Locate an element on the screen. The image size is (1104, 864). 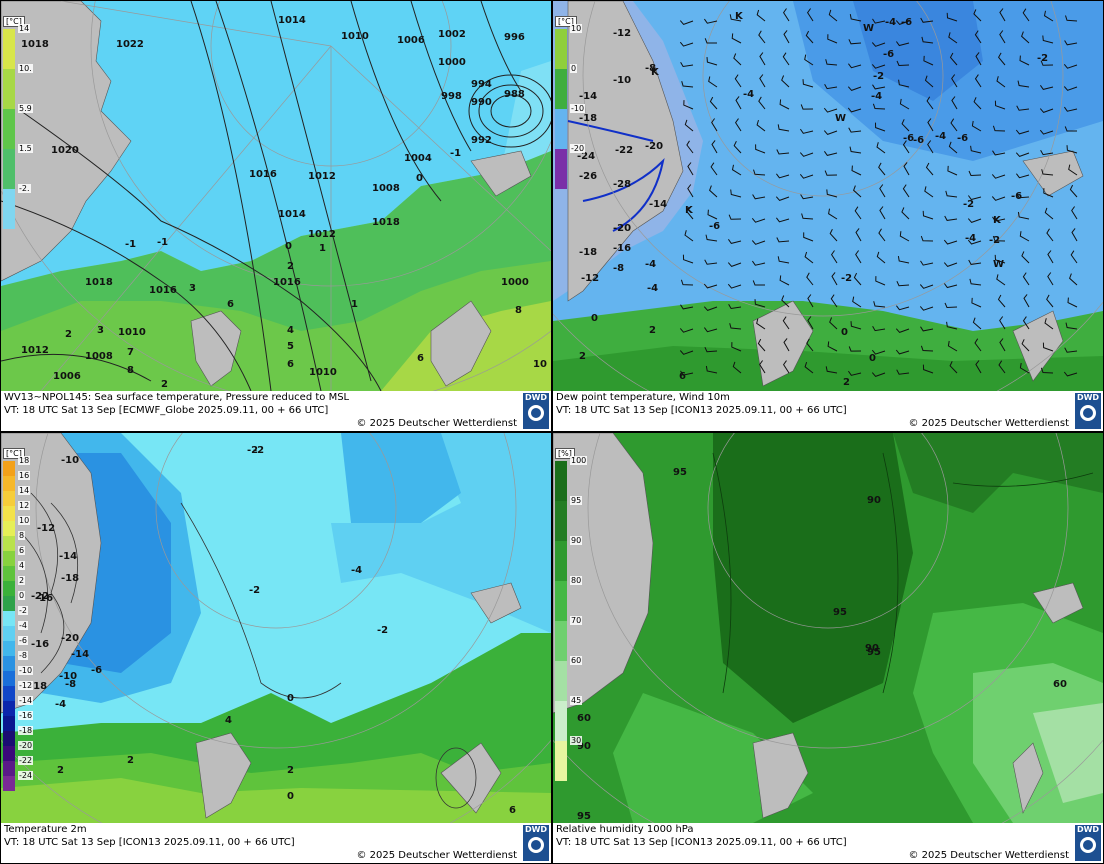
map-label: -16 is located at coordinates (622, 248).